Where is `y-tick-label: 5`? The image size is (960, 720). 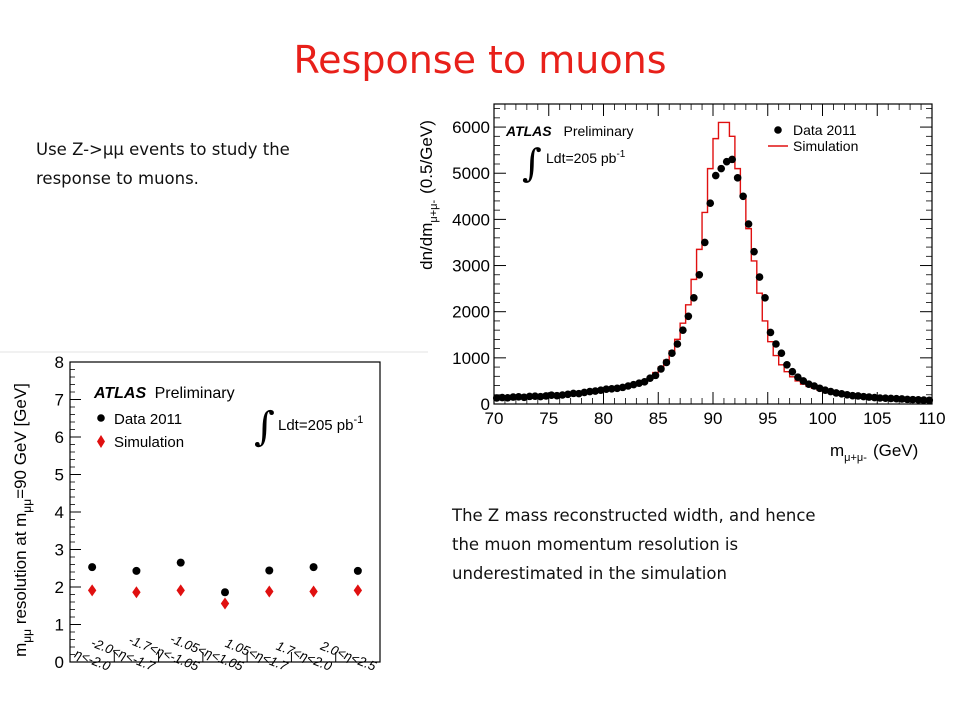
y-tick-label: 5 is located at coordinates (59, 475).